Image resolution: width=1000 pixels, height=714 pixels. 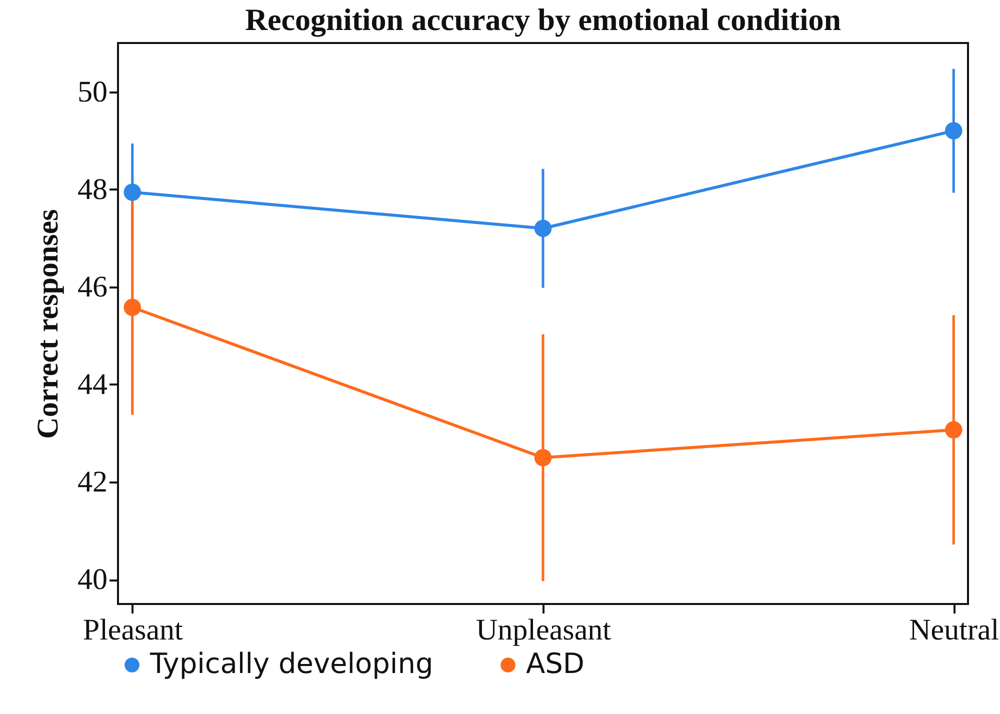 What do you see at coordinates (544, 630) in the screenshot?
I see `x-tick-label: Unpleasant` at bounding box center [544, 630].